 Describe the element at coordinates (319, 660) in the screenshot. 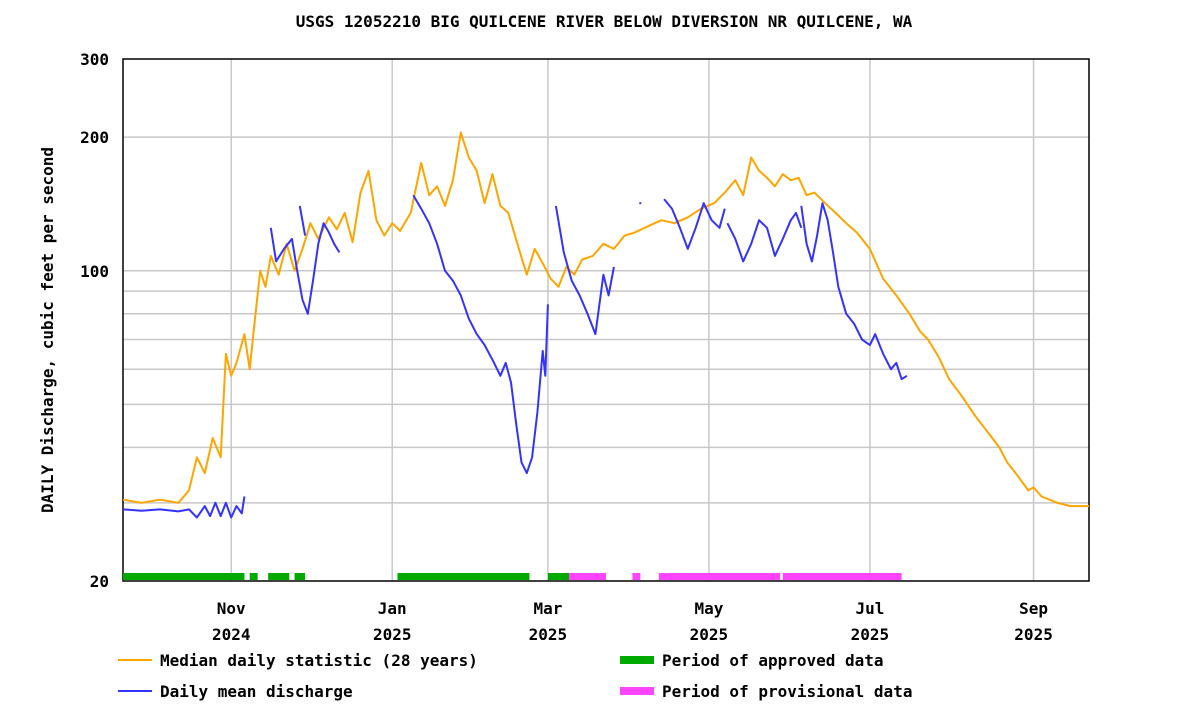

I see `legend-label: Median daily statistic (28 years)` at that location.